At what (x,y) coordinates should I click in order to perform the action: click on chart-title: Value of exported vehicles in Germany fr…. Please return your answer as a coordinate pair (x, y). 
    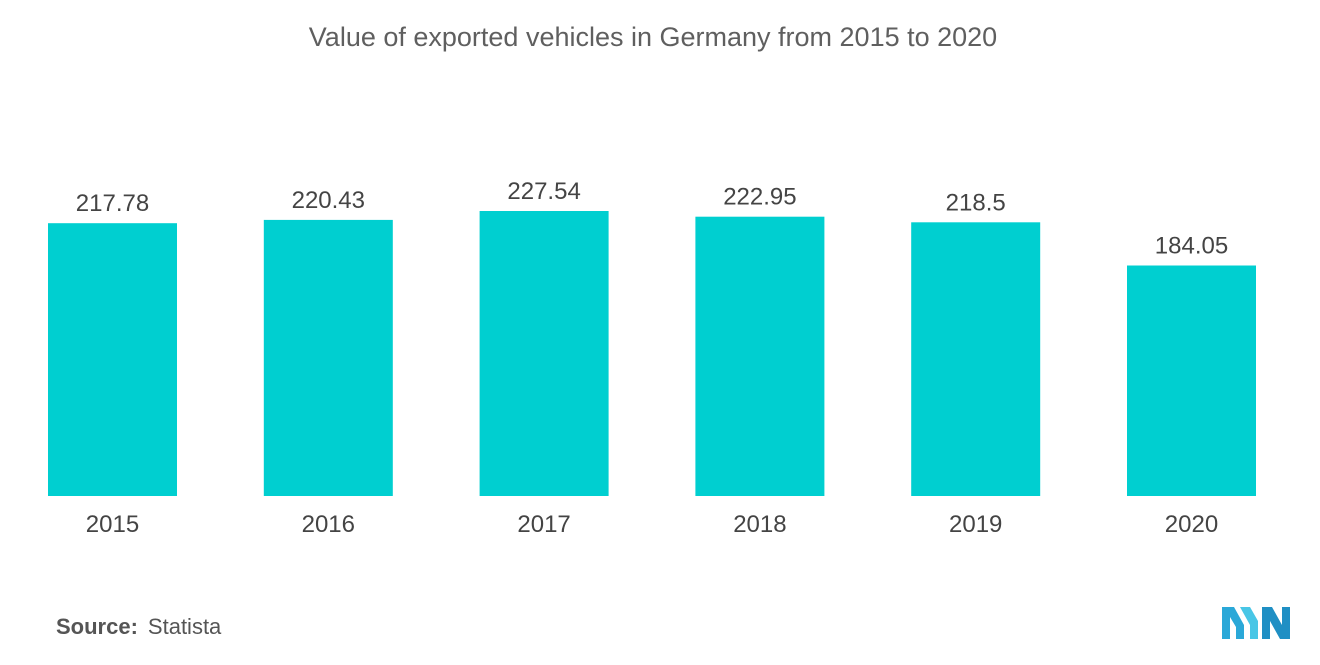
    Looking at the image, I should click on (653, 37).